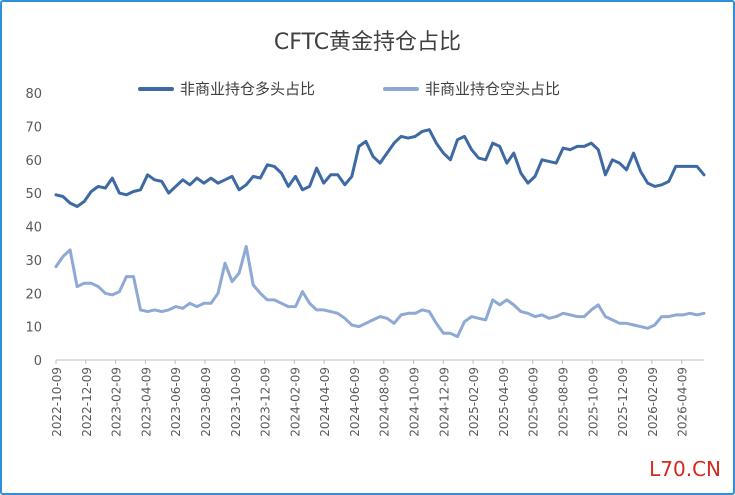 This screenshot has height=495, width=735. I want to click on x-tick-label: 2025-10-09, so click(593, 402).